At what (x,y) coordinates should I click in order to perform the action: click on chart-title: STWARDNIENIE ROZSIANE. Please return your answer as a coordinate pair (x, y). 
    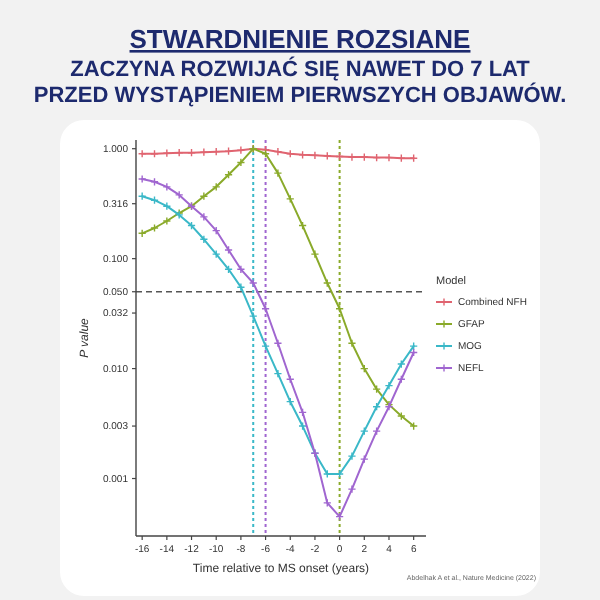
    Looking at the image, I should click on (300, 39).